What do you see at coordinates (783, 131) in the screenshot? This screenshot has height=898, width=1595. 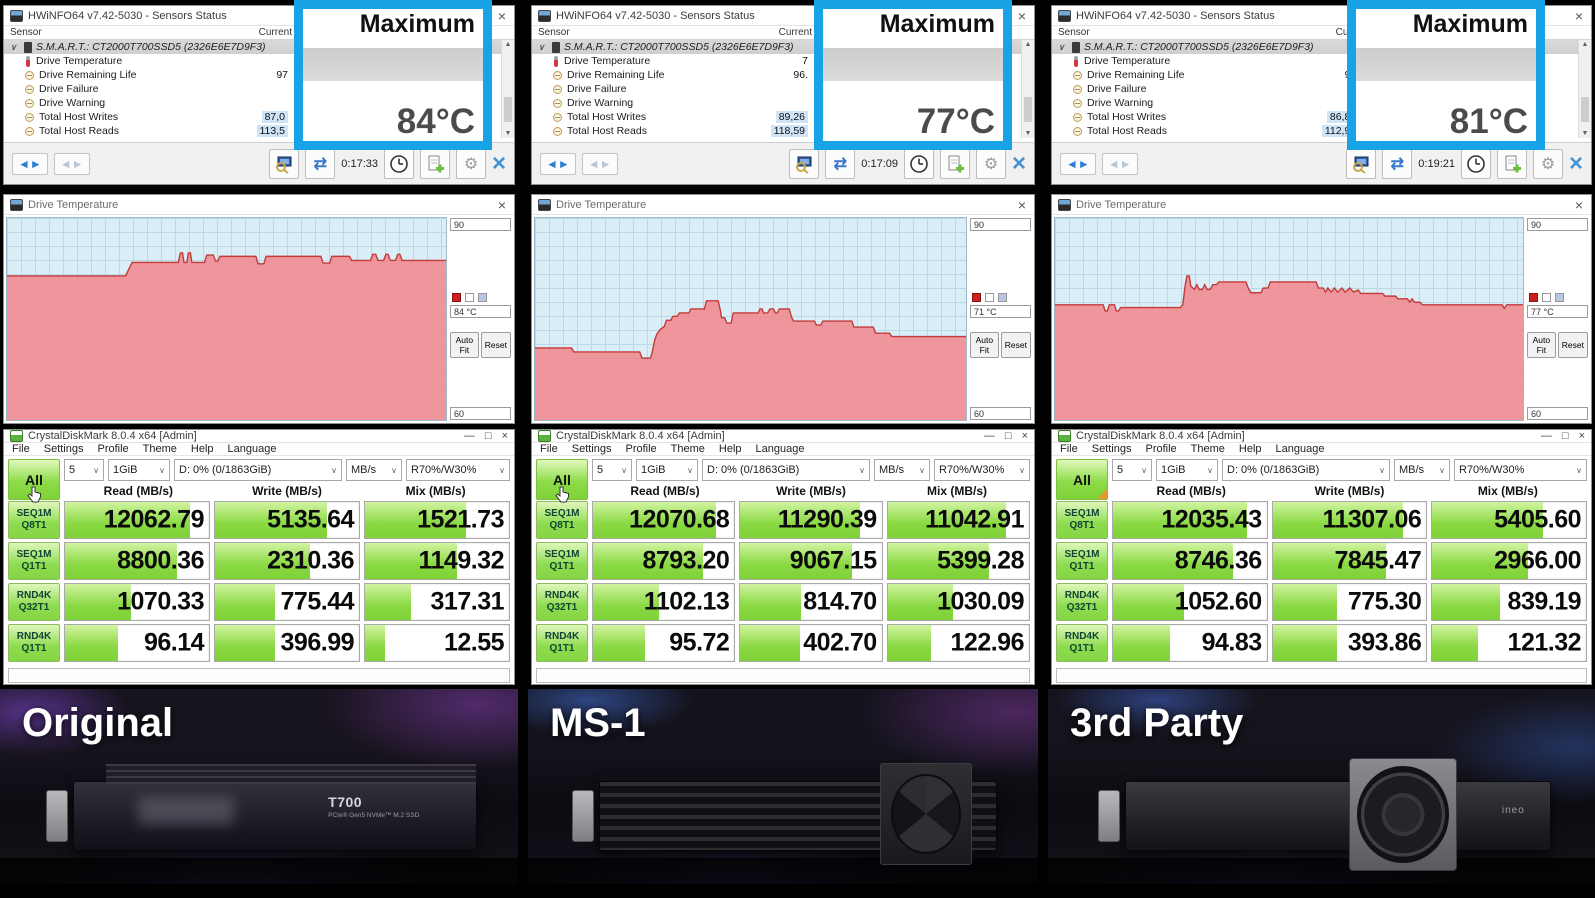 I see `sensor-row-host-reads: Total Host Reads 118,59` at bounding box center [783, 131].